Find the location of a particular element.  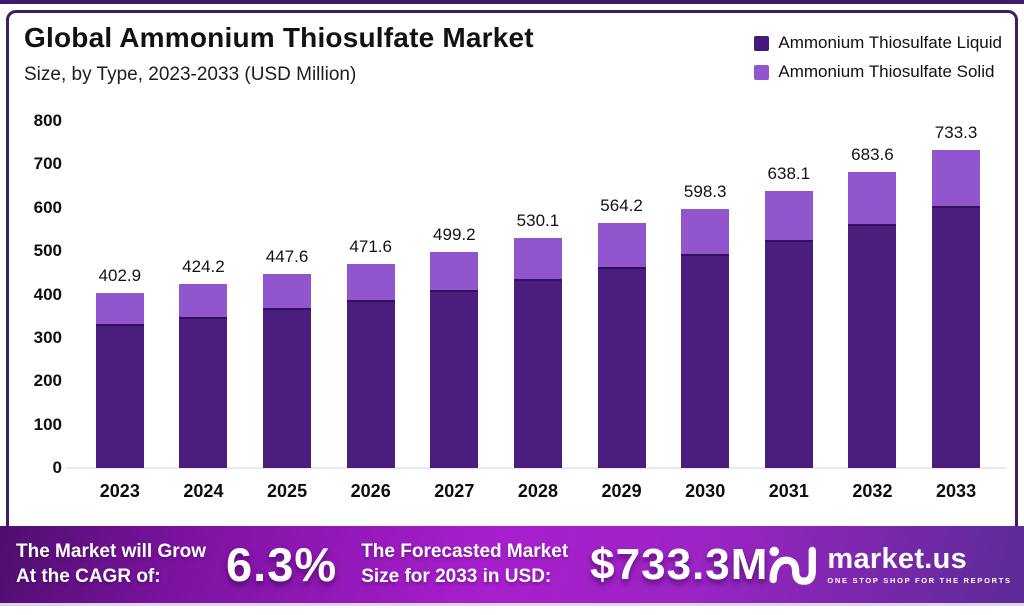

bar-segment-liquid-2023 is located at coordinates (119, 396).